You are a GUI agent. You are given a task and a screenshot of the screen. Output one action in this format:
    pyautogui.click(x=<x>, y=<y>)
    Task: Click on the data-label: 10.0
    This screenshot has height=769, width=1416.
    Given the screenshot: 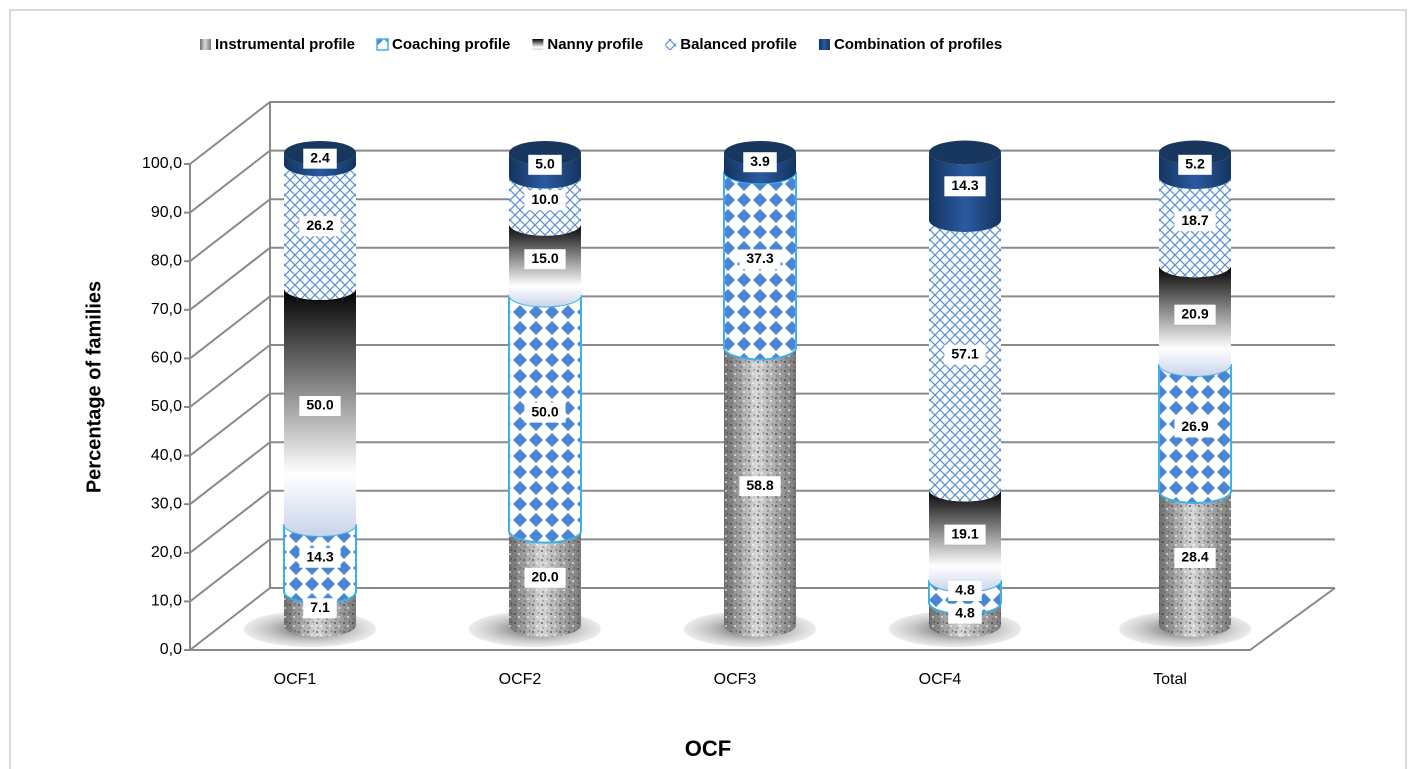 What is the action you would take?
    pyautogui.click(x=545, y=200)
    